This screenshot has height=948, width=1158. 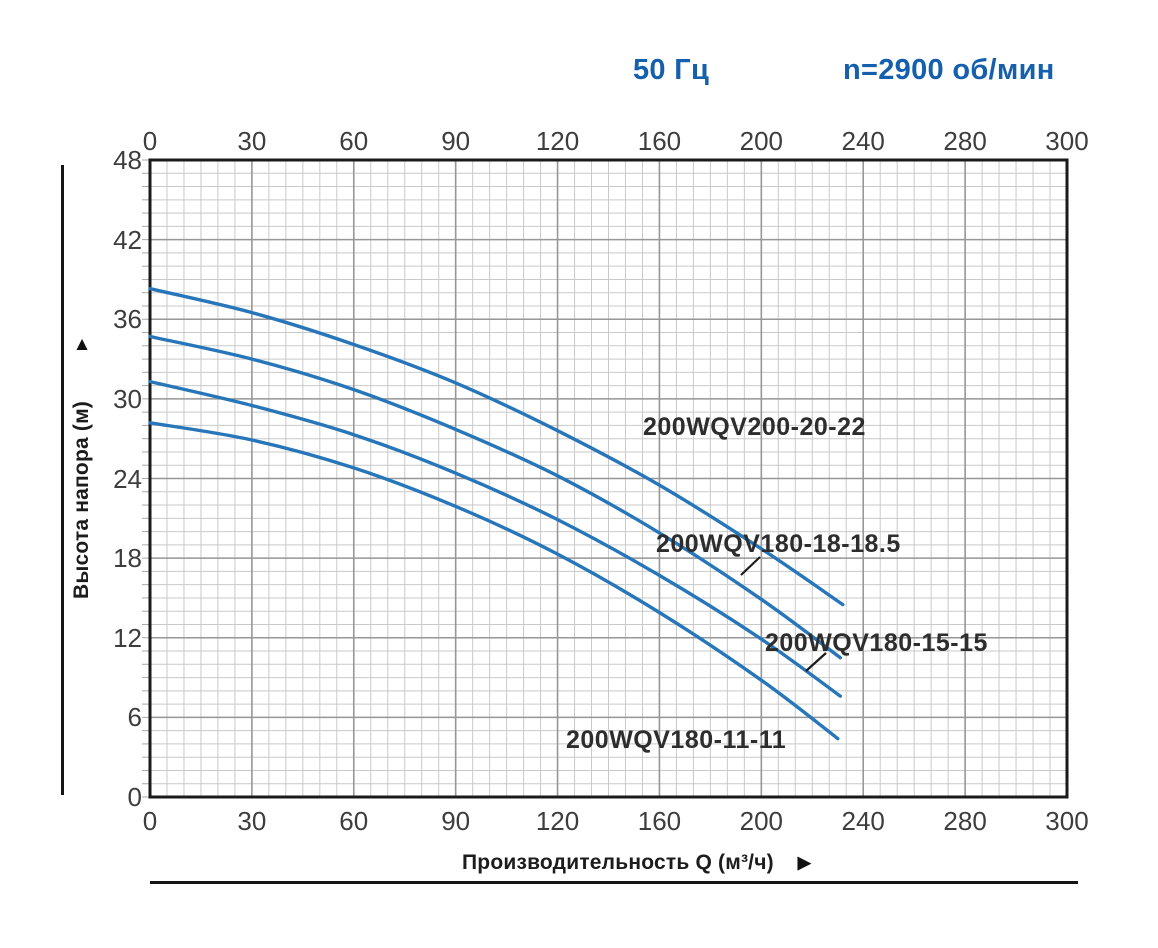 What do you see at coordinates (676, 740) in the screenshot?
I see `curve-label-200WQV180-11-11: 200WQV180-11-11` at bounding box center [676, 740].